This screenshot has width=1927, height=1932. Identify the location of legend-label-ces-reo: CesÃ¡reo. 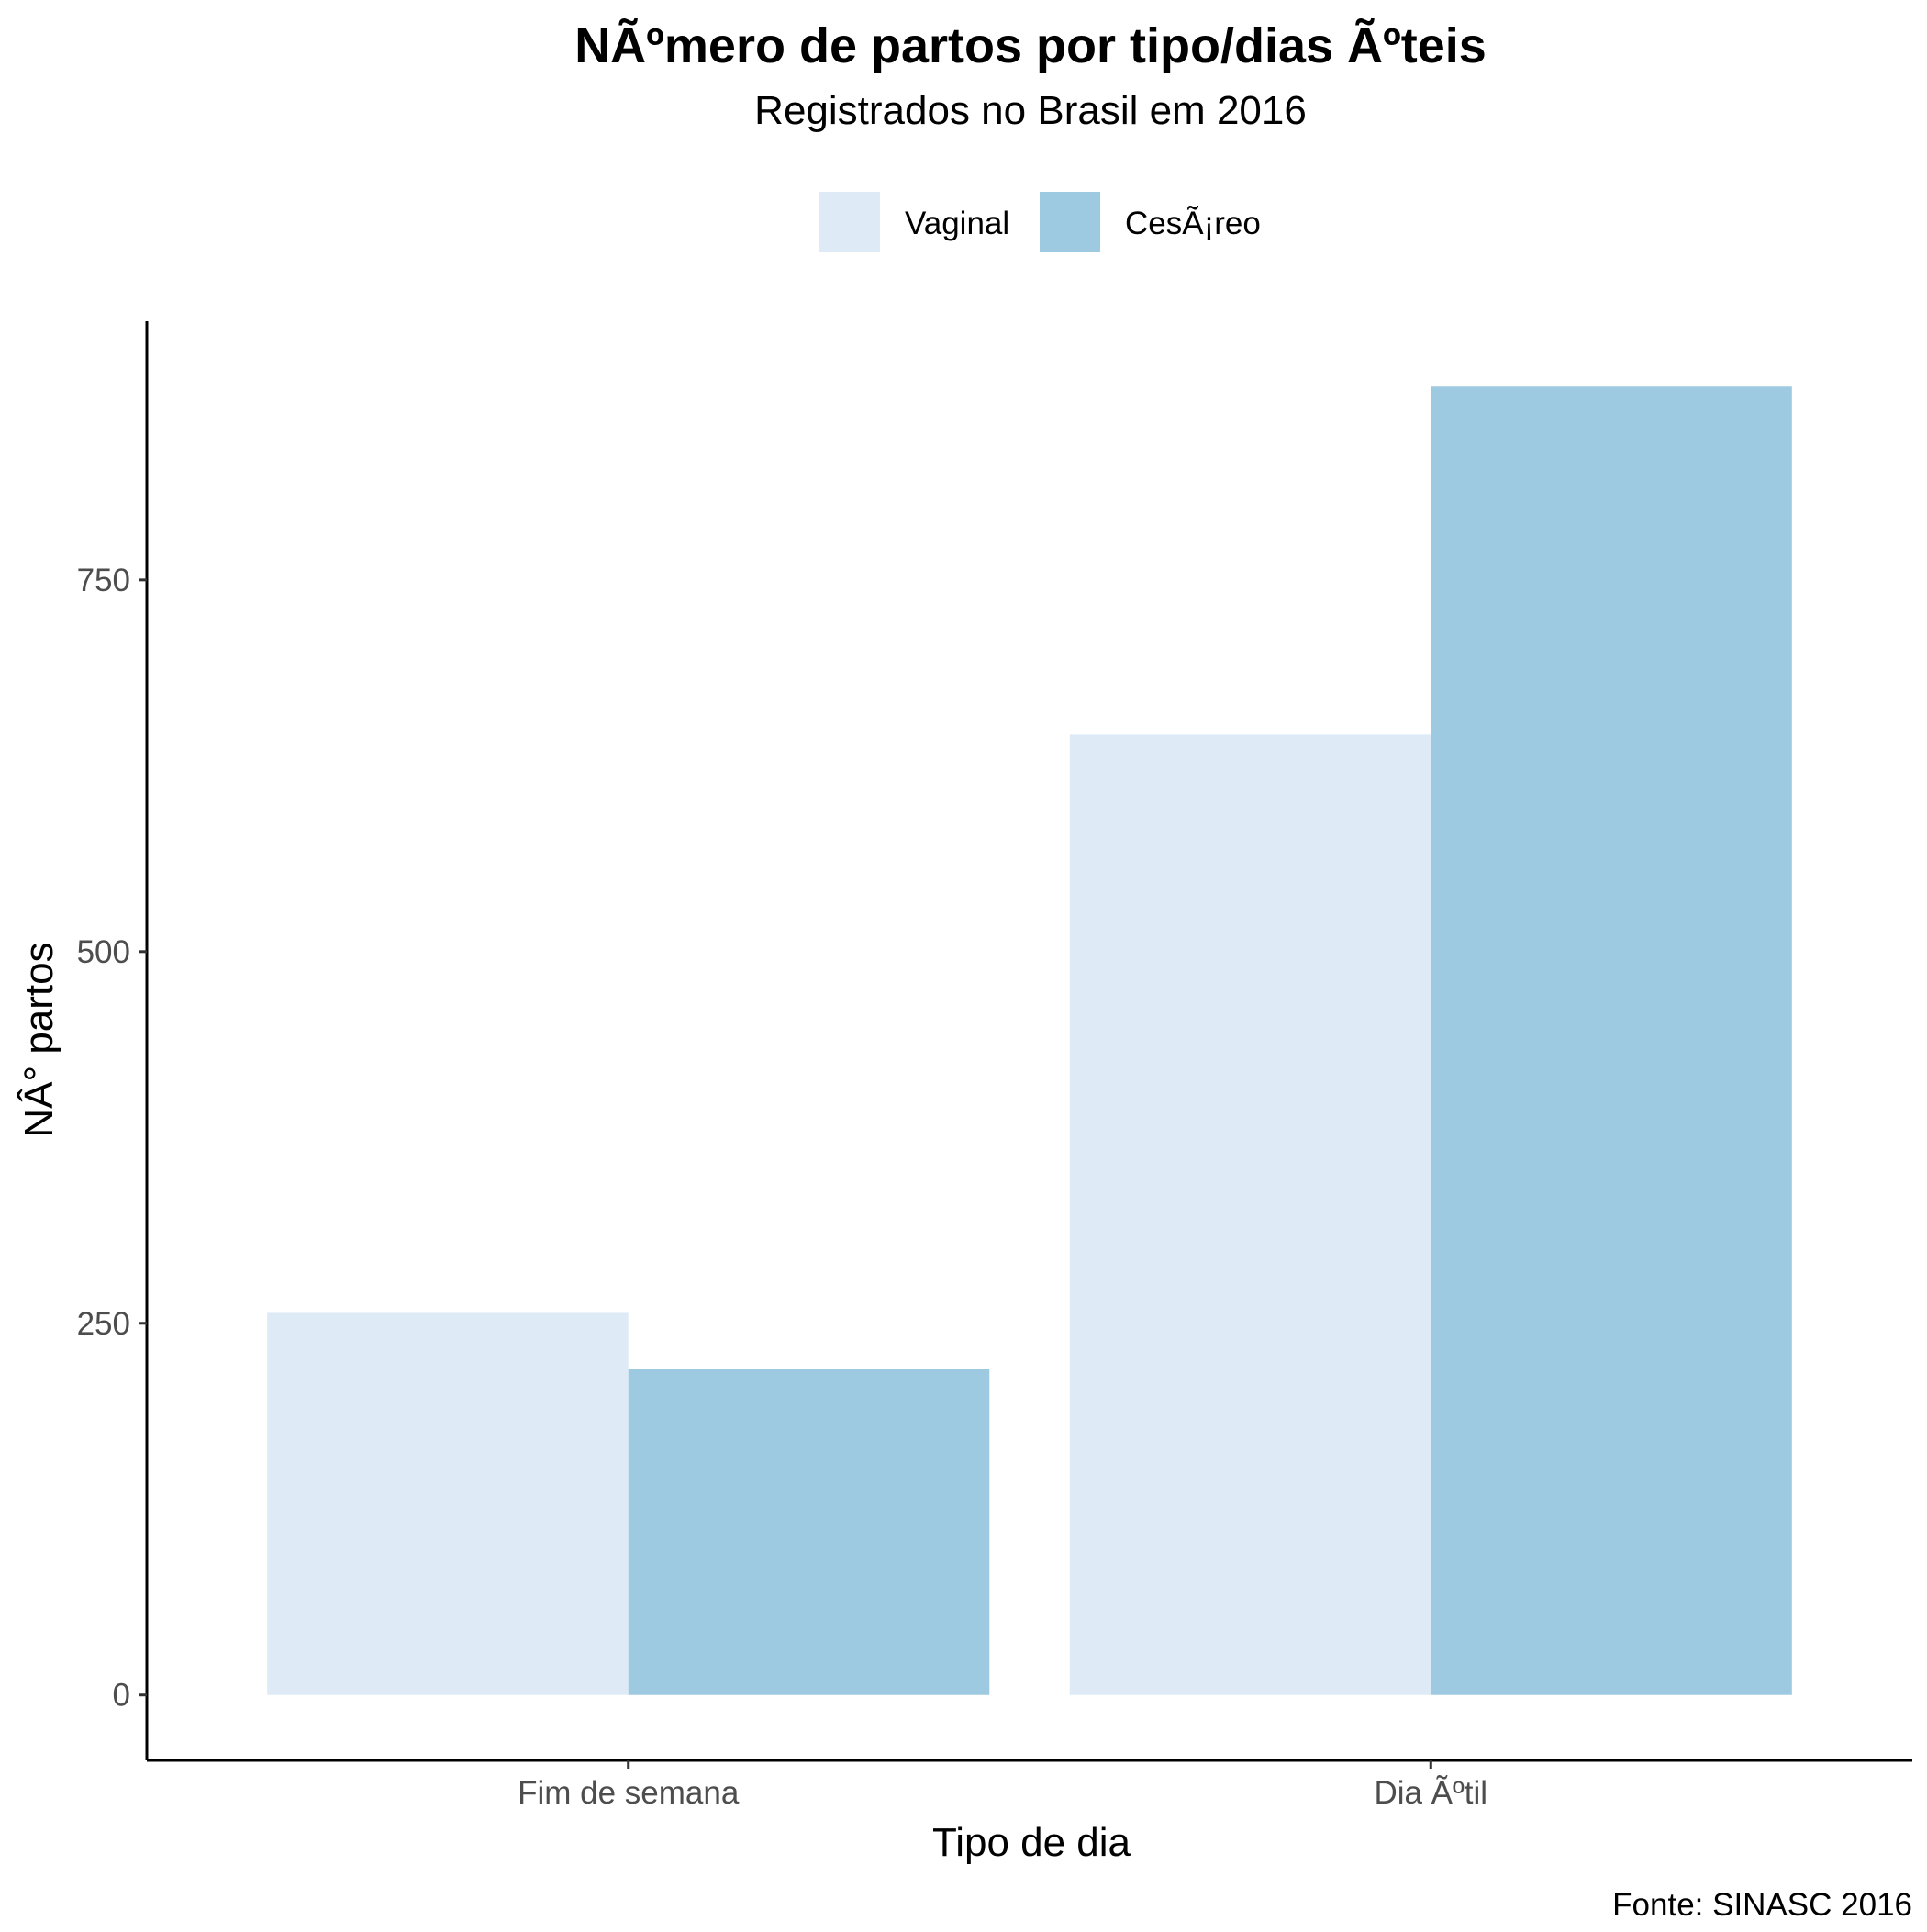
(1193, 223).